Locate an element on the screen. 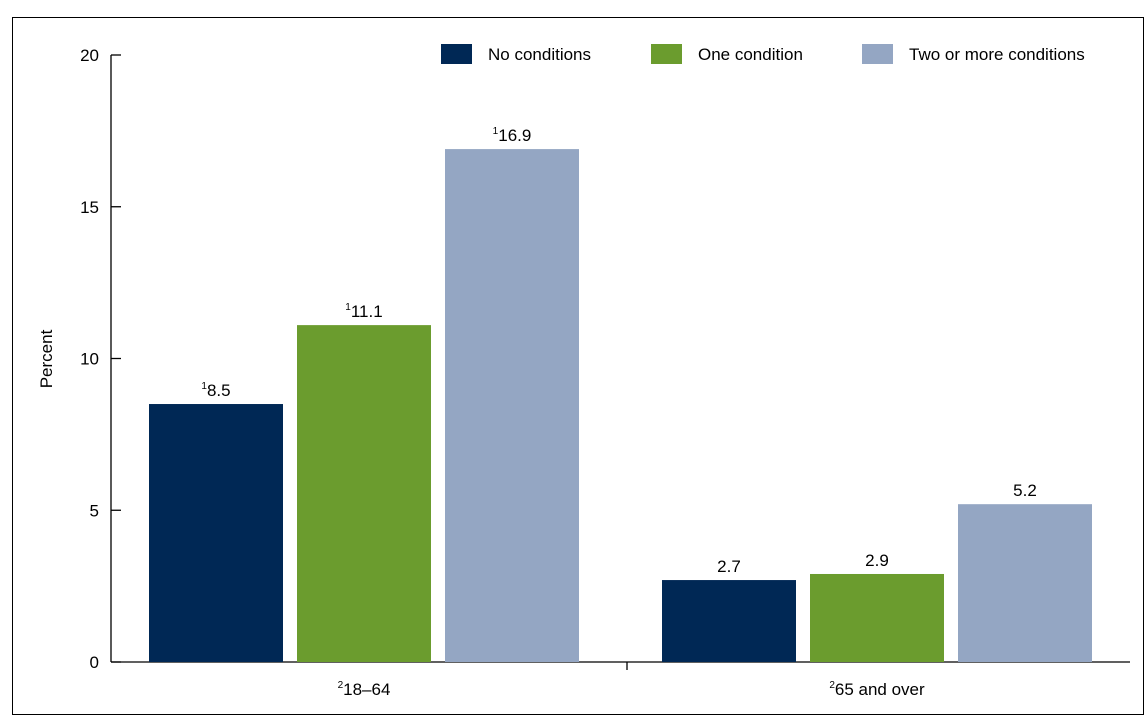 This screenshot has width=1146, height=717. legend-label: No conditions is located at coordinates (539, 54).